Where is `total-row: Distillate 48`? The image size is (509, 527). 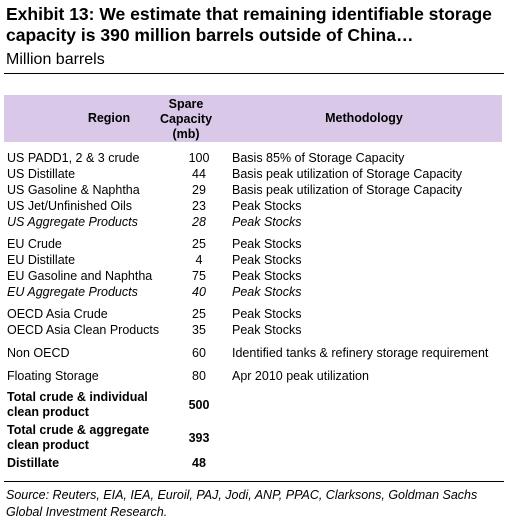
total-row: Distillate 48 is located at coordinates (257, 464).